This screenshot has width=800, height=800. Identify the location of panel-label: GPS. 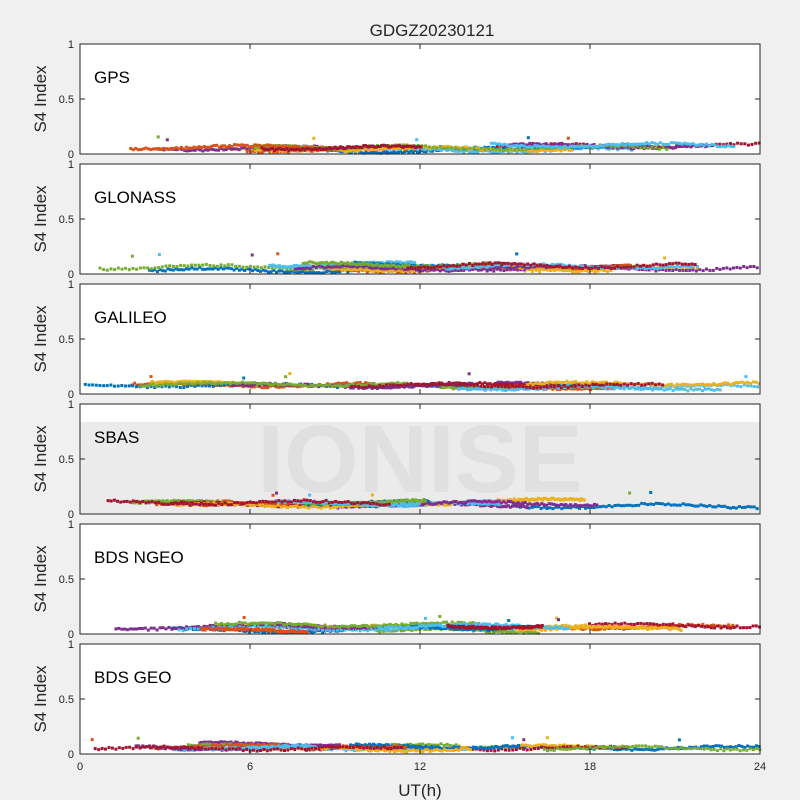
(112, 77).